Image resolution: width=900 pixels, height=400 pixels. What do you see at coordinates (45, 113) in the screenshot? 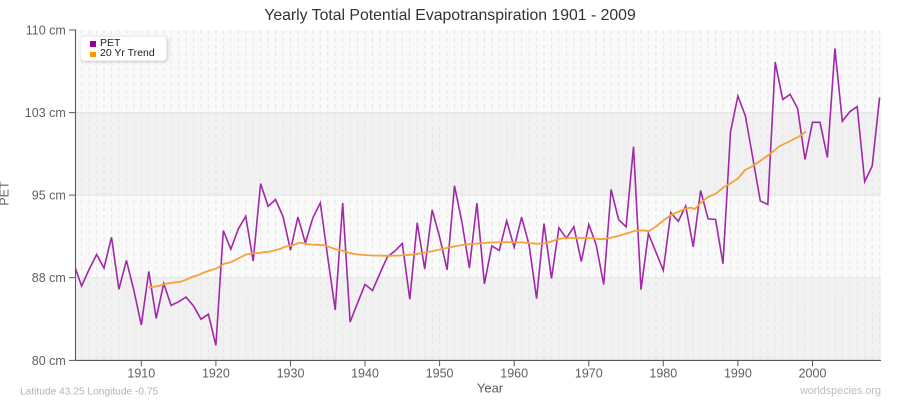
I see `svg-text: 103 cm` at bounding box center [45, 113].